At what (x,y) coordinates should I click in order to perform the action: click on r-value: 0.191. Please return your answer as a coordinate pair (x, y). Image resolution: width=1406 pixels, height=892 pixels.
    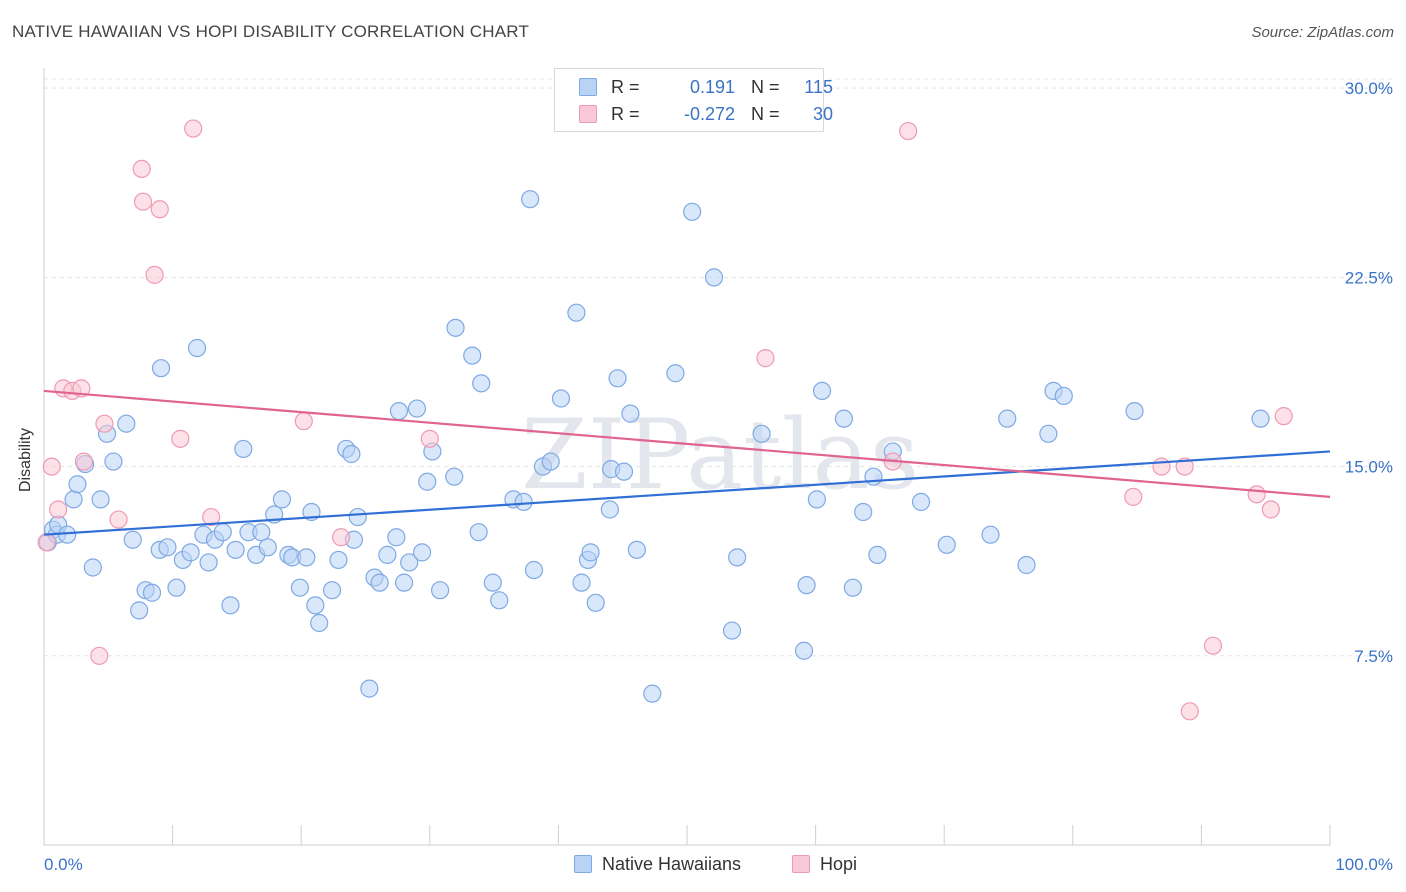
    Looking at the image, I should click on (712, 86).